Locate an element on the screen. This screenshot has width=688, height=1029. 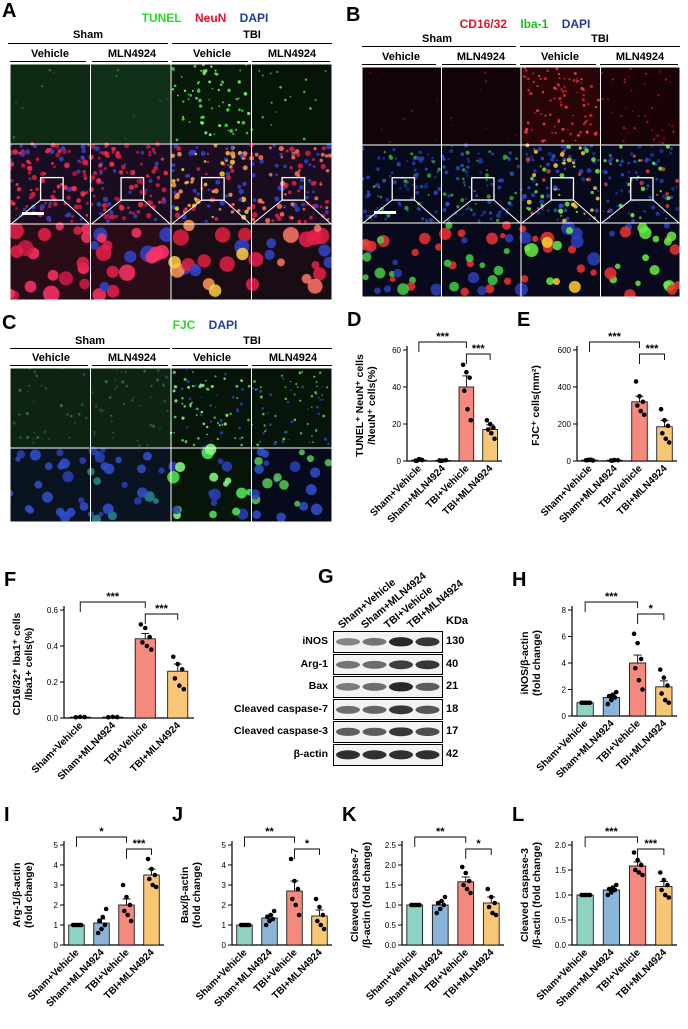
group-sham-a: Sham is located at coordinates (88, 35).